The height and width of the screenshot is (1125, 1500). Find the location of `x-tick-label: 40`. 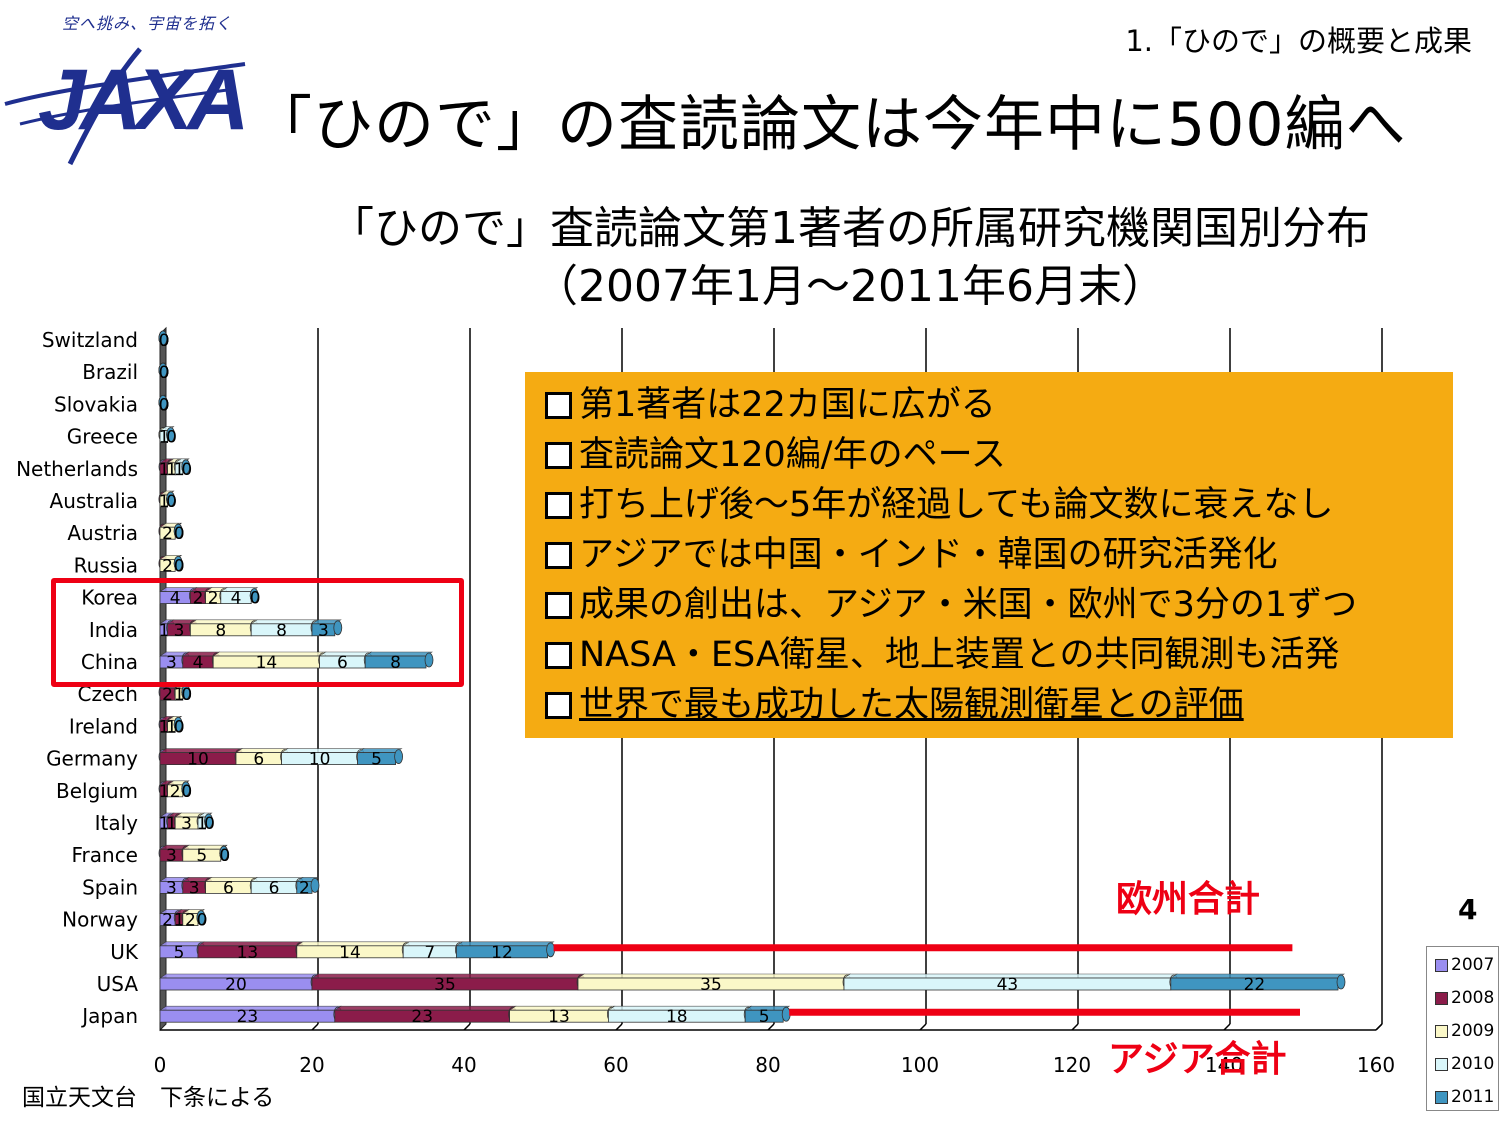

x-tick-label: 40 is located at coordinates (463, 1065).